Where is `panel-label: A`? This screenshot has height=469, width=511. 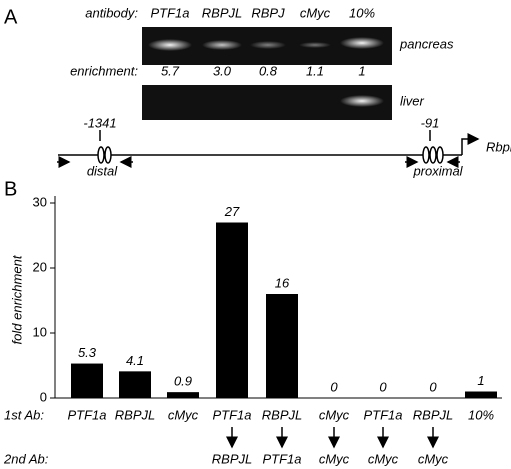
panel-label: A is located at coordinates (11, 17).